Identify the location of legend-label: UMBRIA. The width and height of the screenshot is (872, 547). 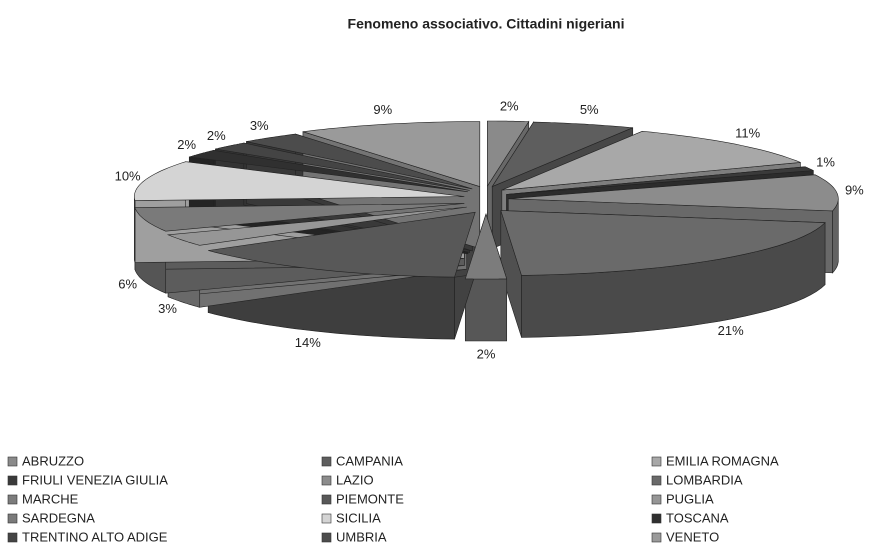
(361, 536).